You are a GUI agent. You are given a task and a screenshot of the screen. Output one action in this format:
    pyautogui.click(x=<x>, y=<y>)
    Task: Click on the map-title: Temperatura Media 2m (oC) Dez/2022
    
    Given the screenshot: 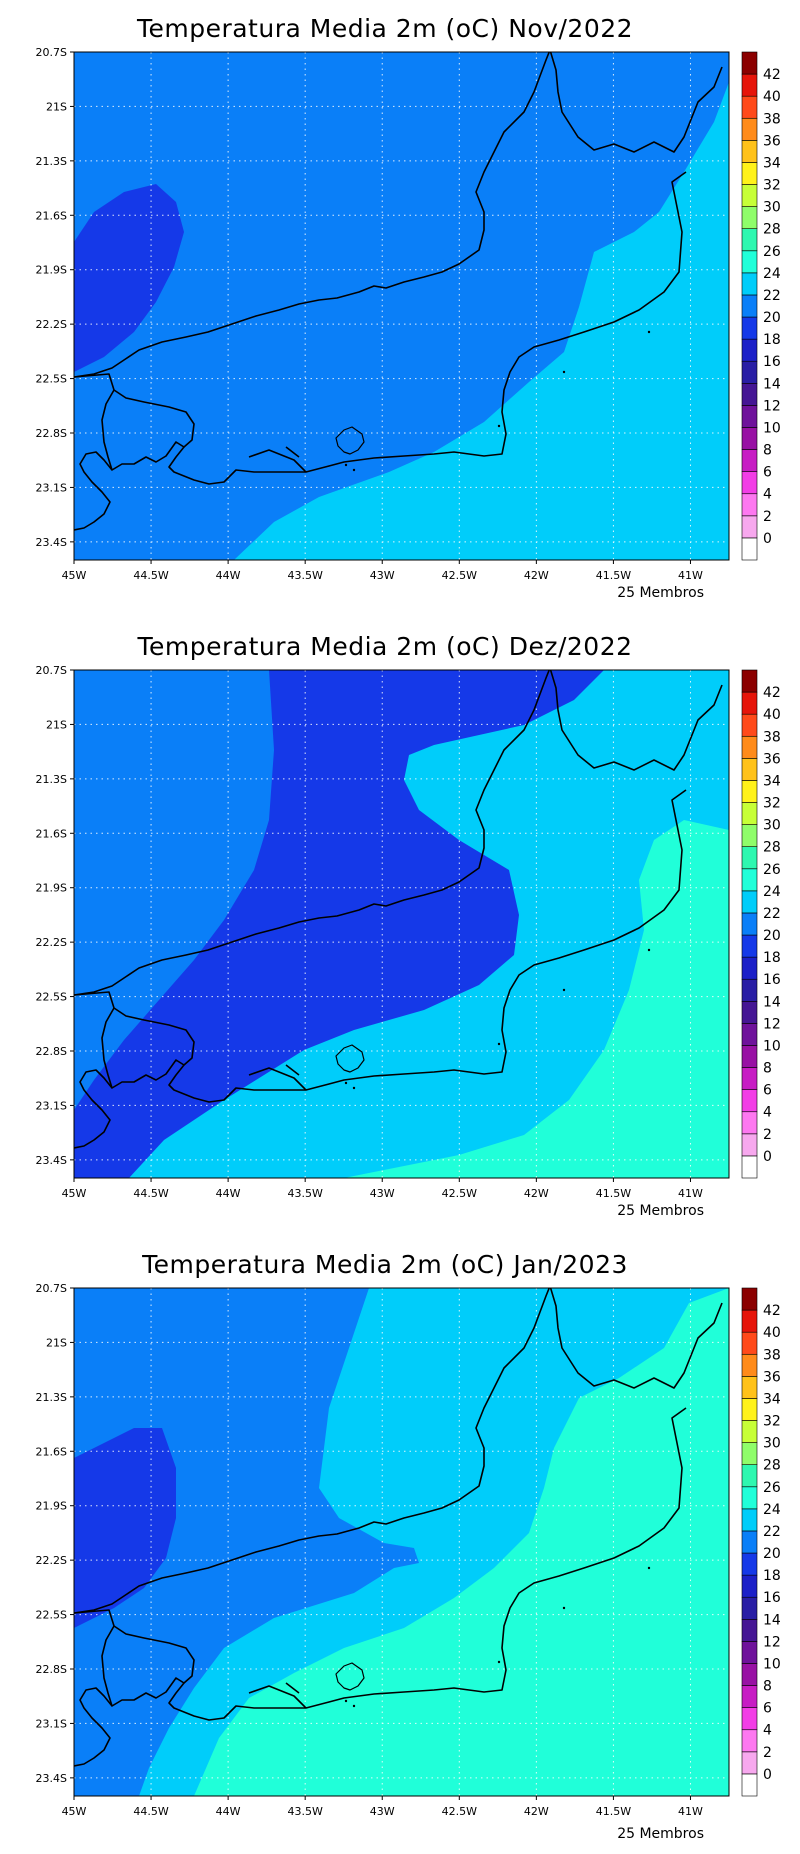 What is the action you would take?
    pyautogui.click(x=385, y=646)
    